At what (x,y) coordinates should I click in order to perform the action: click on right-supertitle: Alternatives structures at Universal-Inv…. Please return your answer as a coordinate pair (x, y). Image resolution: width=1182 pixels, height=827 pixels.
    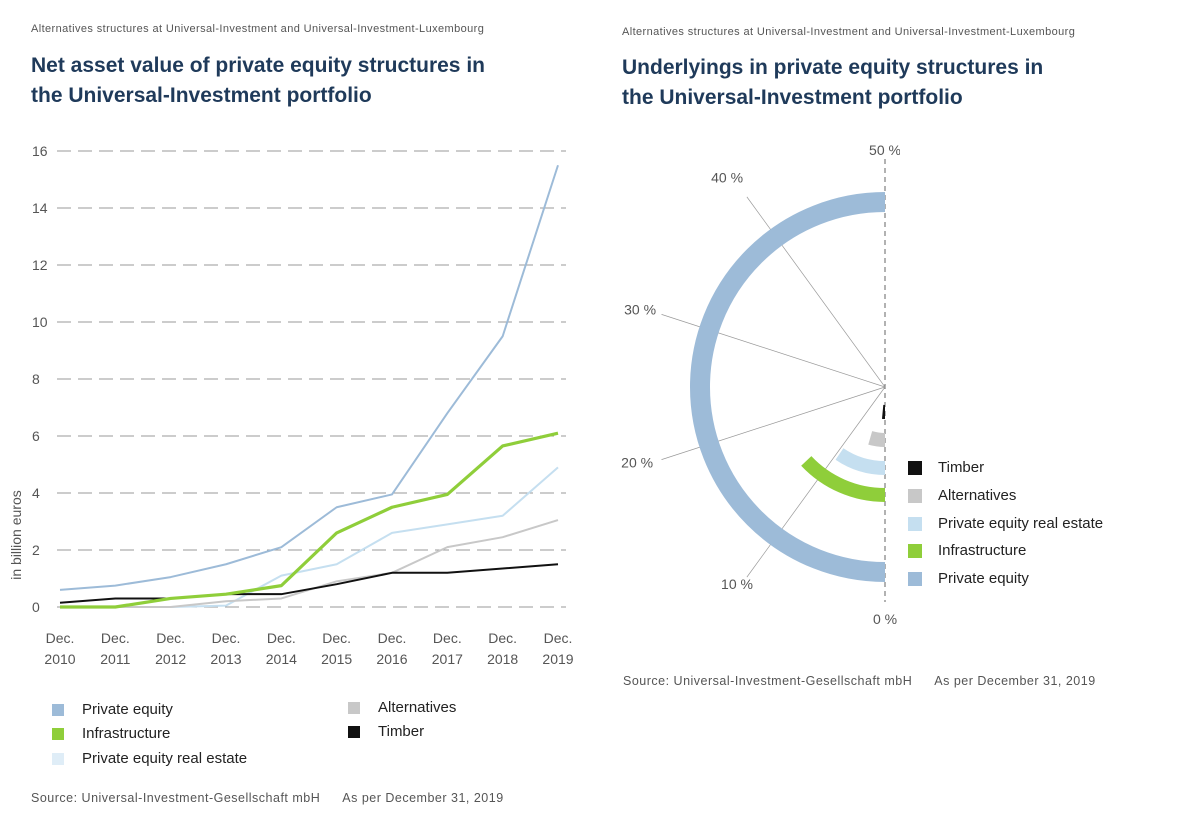
    Looking at the image, I should click on (849, 32).